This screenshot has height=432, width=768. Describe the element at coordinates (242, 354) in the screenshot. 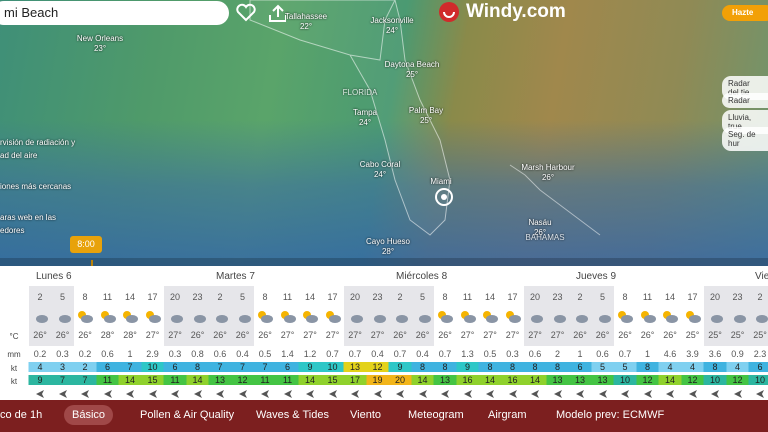

I see `rain: 0.4` at that location.